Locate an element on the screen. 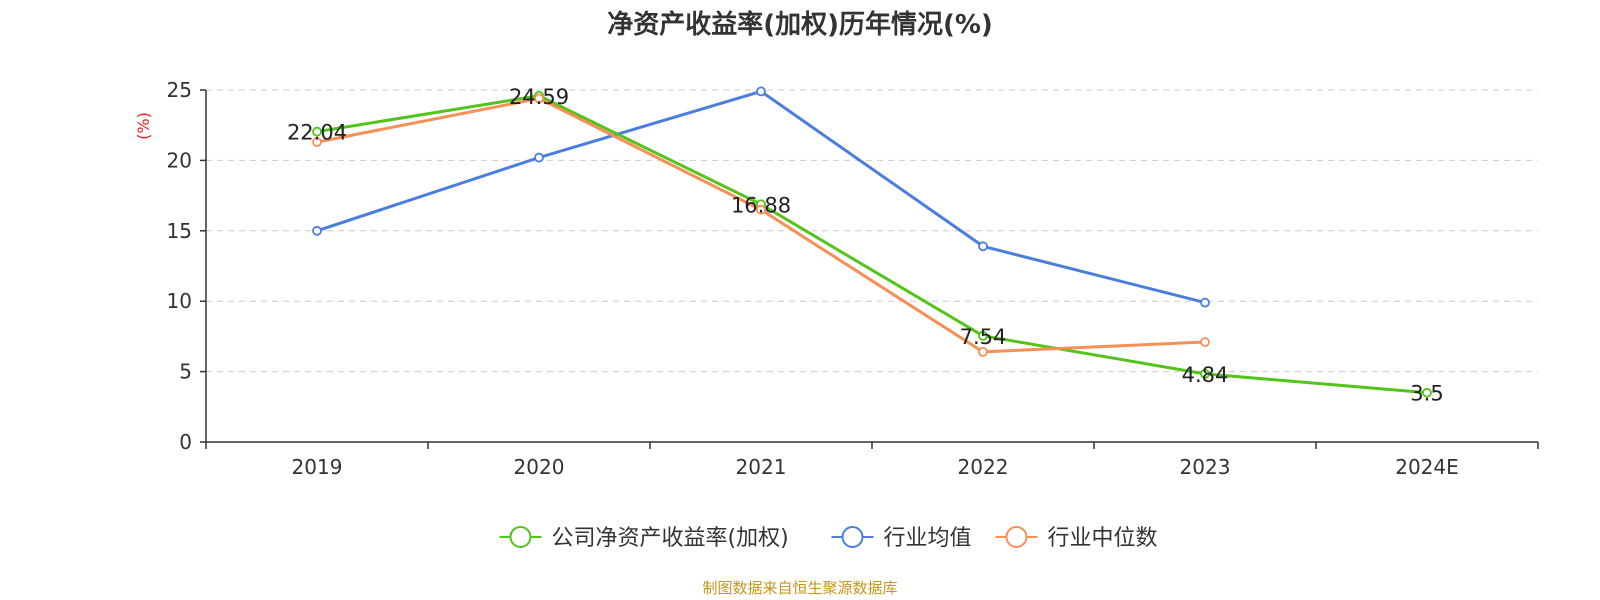 The image size is (1600, 600). x-tick-label: 2024E is located at coordinates (1427, 467).